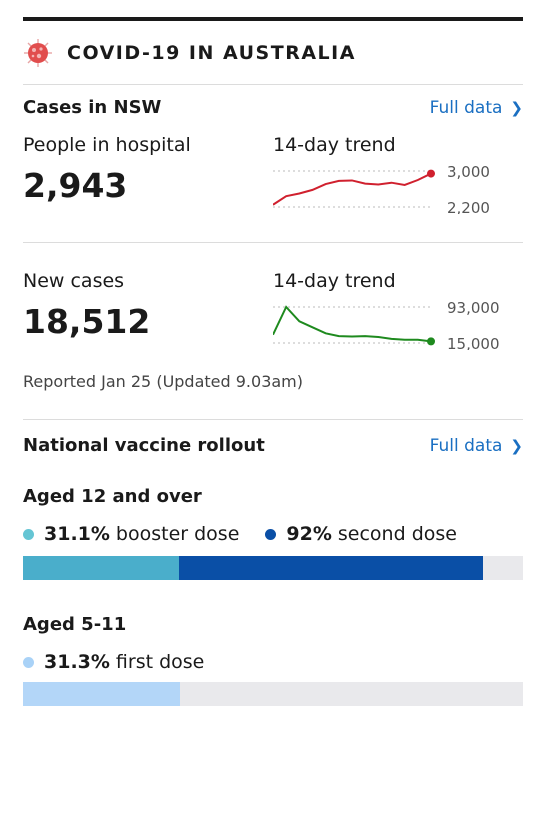  I want to click on cases-section-title: Cases in NSW, so click(92, 107).